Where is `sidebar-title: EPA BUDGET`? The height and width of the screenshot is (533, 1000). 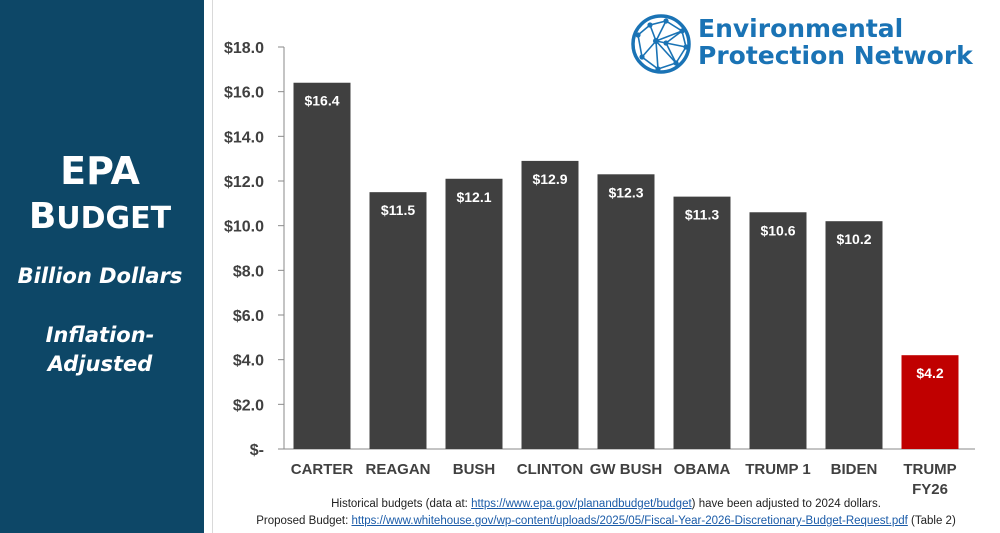
sidebar-title: EPA BUDGET is located at coordinates (100, 193).